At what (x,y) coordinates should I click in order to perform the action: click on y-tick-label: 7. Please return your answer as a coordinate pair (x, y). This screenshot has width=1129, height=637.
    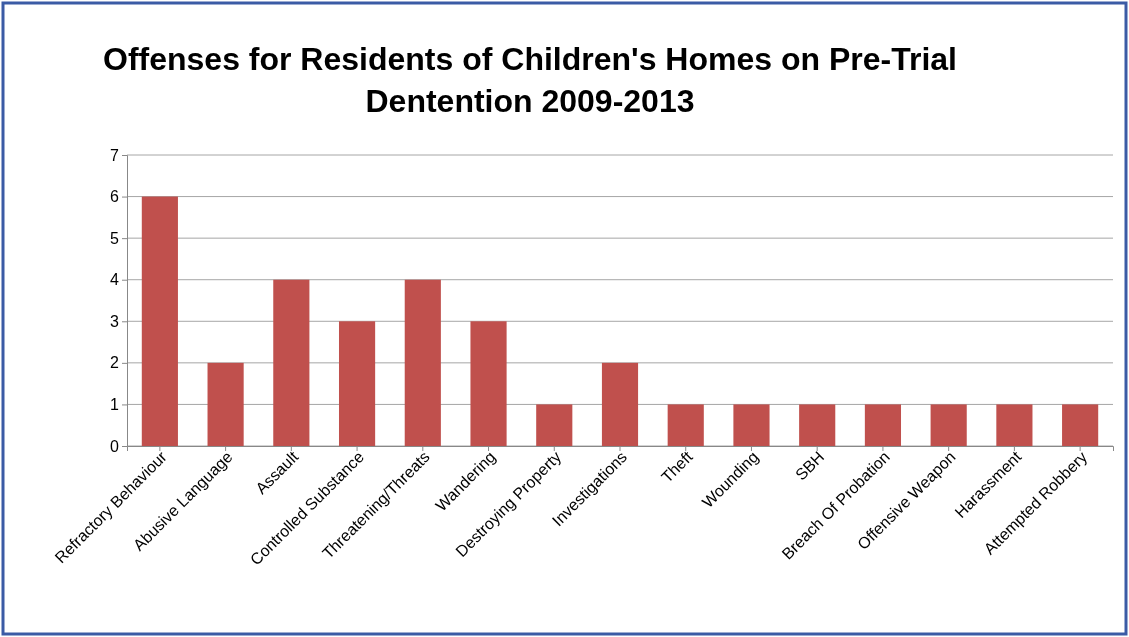
    Looking at the image, I should click on (115, 155).